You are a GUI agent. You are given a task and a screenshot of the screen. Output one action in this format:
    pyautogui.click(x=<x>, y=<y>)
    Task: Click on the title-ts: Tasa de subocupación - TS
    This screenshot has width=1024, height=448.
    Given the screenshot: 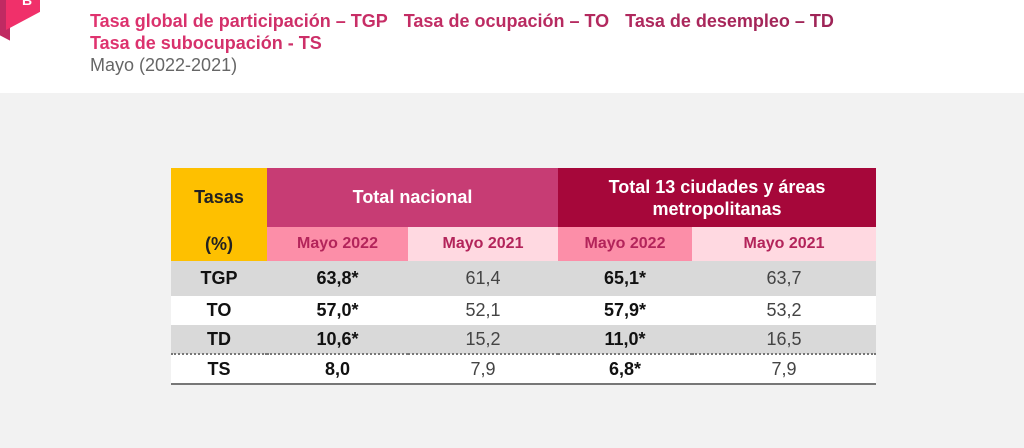 What is the action you would take?
    pyautogui.click(x=470, y=43)
    